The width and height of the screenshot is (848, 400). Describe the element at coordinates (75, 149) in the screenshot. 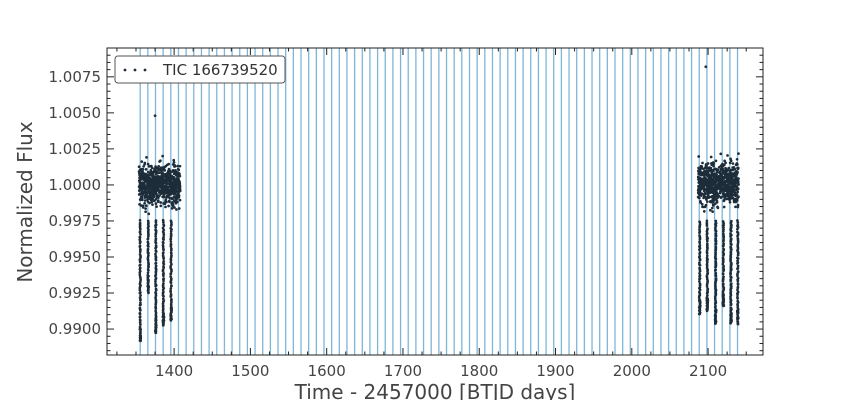

I see `y-tick-label: 1.0025` at that location.